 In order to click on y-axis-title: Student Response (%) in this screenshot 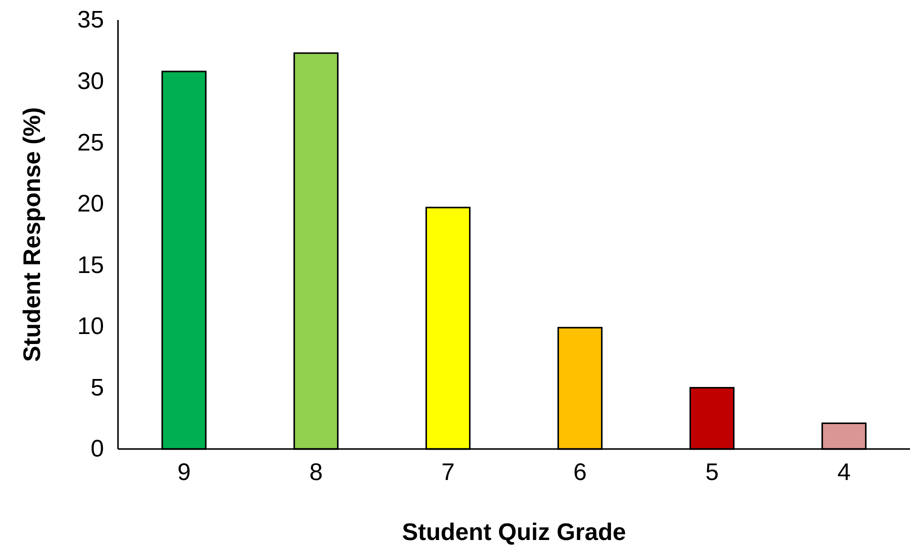, I will do `click(32, 234)`.